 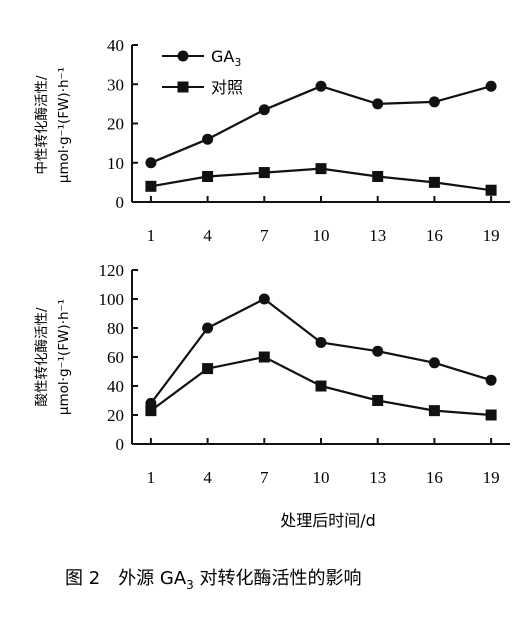 What do you see at coordinates (120, 202) in the screenshot?
I see `top-y-tick-label: 0` at bounding box center [120, 202].